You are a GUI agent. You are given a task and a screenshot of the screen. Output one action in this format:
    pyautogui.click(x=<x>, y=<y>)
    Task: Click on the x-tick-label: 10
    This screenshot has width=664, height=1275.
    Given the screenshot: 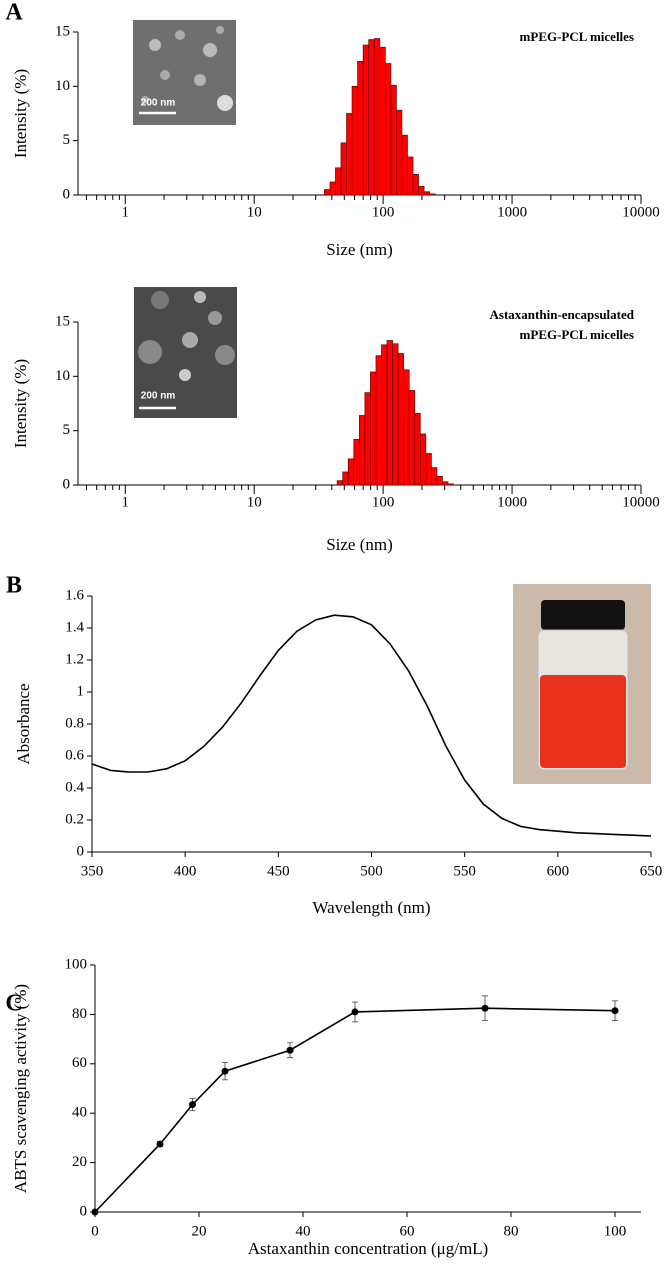 What is the action you would take?
    pyautogui.click(x=254, y=212)
    